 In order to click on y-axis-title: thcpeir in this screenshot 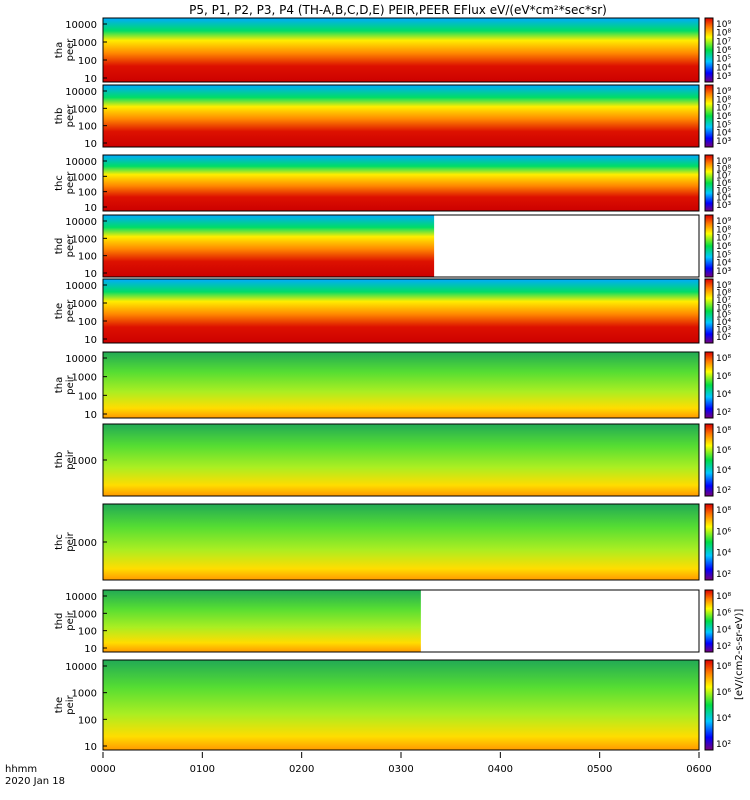, I will do `click(65, 541)`.